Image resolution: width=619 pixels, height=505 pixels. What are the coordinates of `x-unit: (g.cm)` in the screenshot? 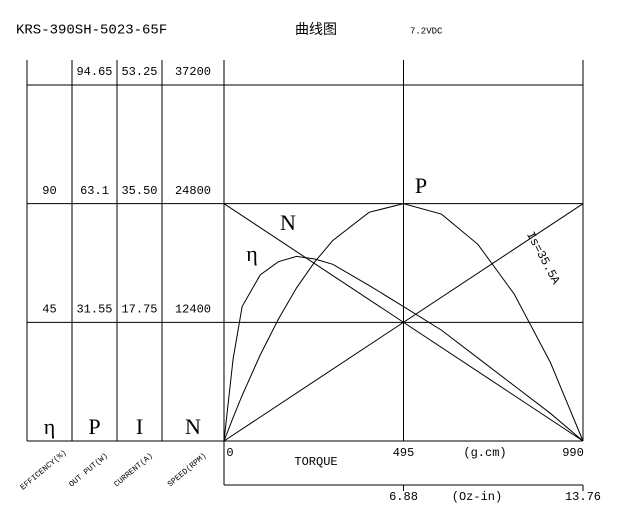 It's located at (484, 453).